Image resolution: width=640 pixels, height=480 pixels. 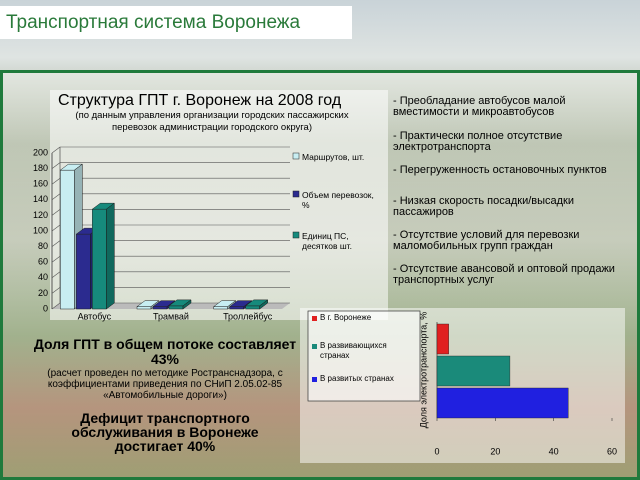 I want to click on share-text: Доля ГПТ в общем потоке составляет 43%, so click(x=165, y=351).